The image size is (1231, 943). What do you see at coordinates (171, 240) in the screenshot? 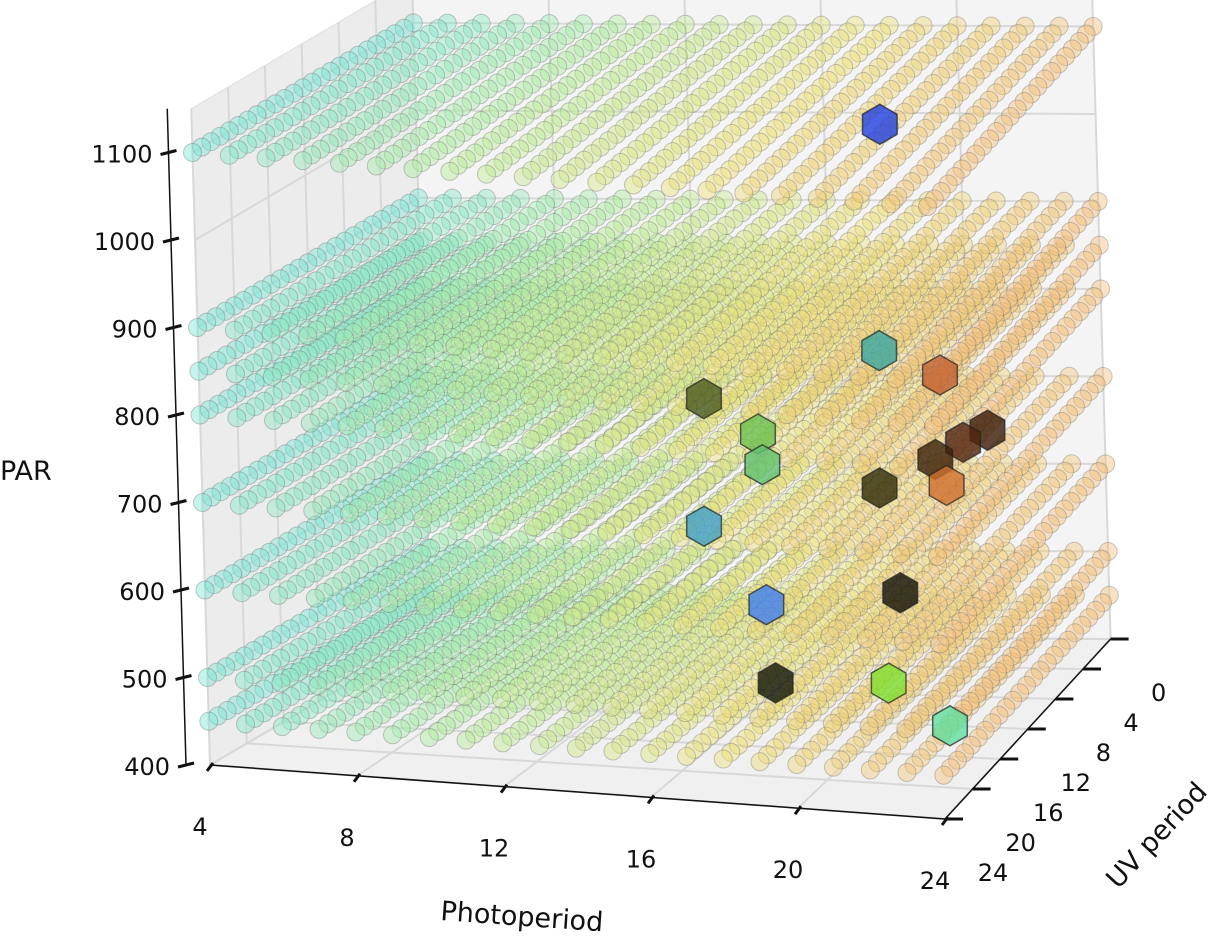
I see `z-tick` at bounding box center [171, 240].